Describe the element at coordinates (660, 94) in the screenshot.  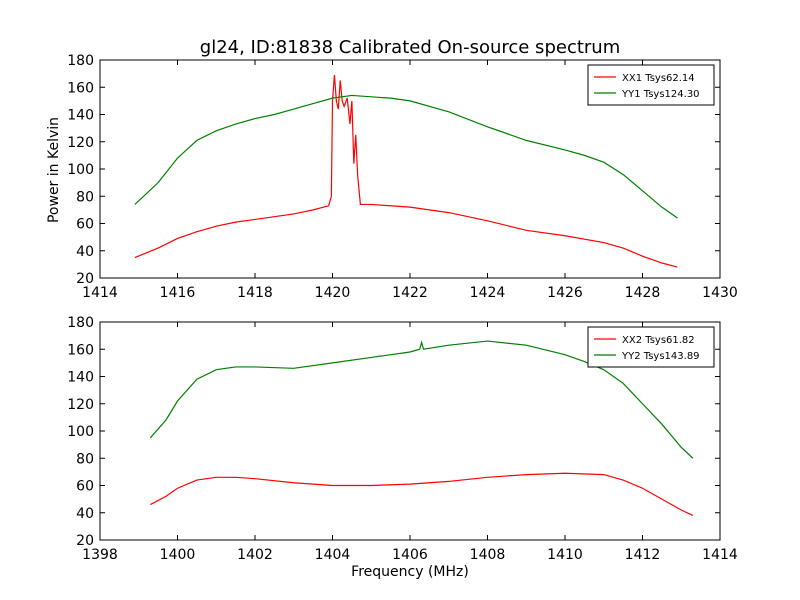
I see `legend-entry: YY1 Tsys124.30` at that location.